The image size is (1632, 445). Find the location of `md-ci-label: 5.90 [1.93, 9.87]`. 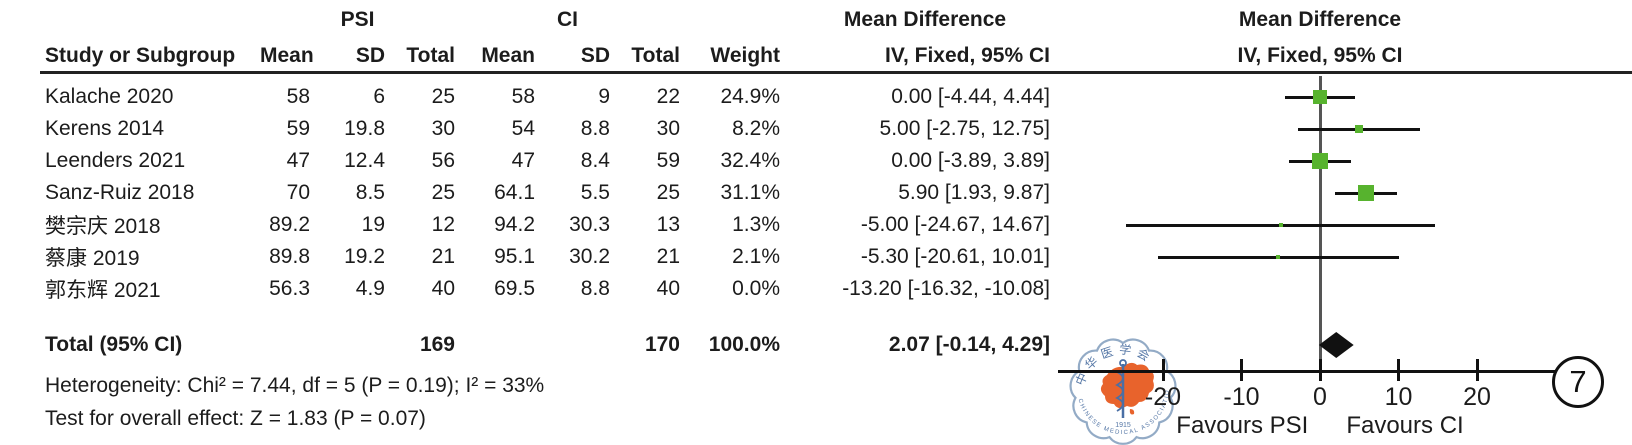

md-ci-label: 5.90 [1.93, 9.87] is located at coordinates (974, 192).